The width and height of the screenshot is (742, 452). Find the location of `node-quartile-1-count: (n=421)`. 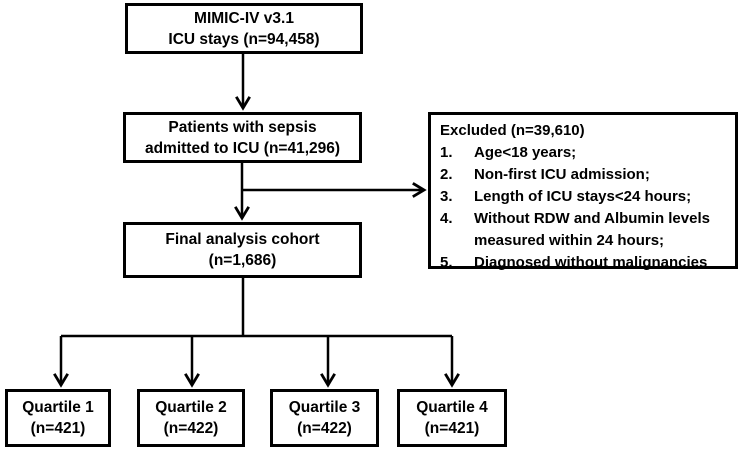

node-quartile-1-count: (n=421) is located at coordinates (58, 428).